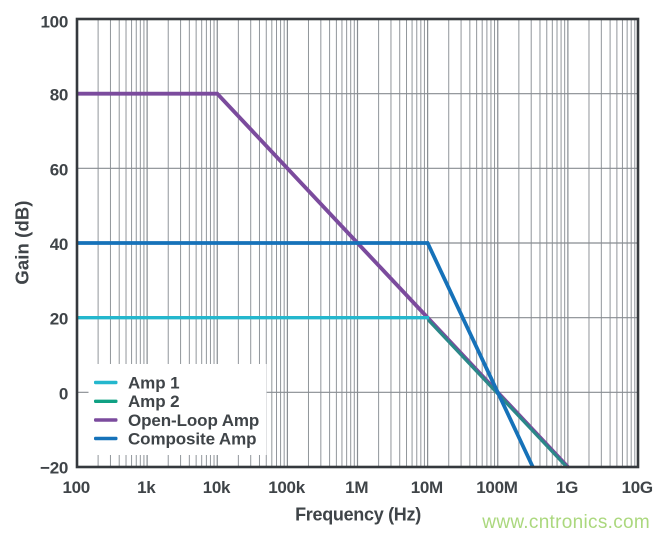 The width and height of the screenshot is (666, 545). I want to click on svg-text: Composite Amp, so click(192, 438).